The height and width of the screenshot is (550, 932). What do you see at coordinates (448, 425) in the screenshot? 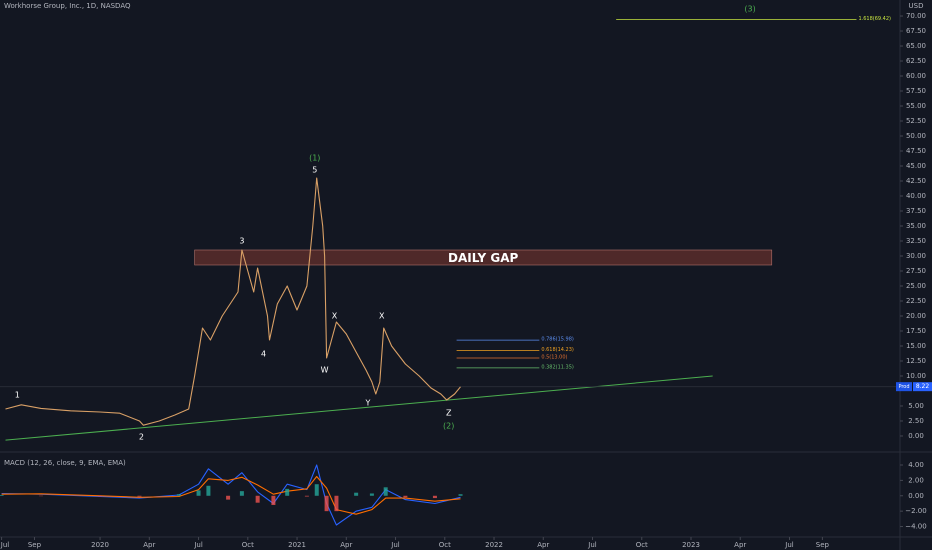
I see `wave-label: (2)` at bounding box center [448, 425].